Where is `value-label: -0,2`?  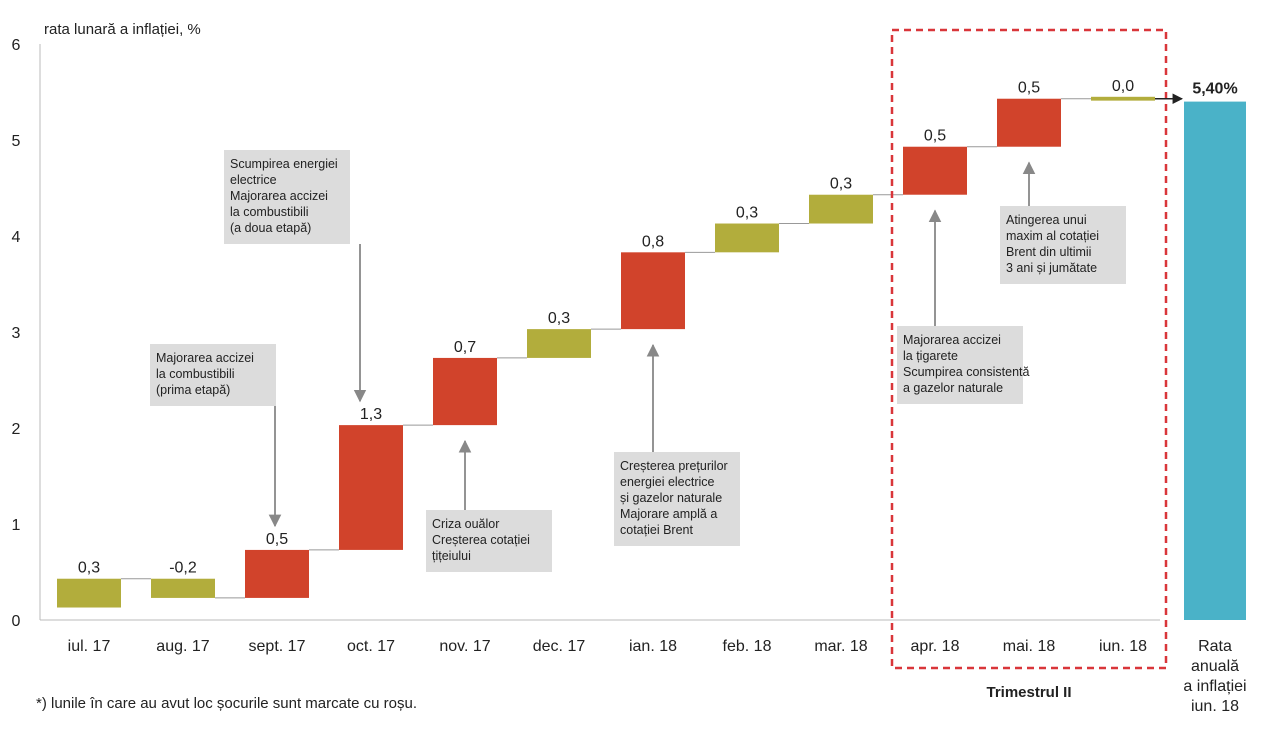 value-label: -0,2 is located at coordinates (183, 568).